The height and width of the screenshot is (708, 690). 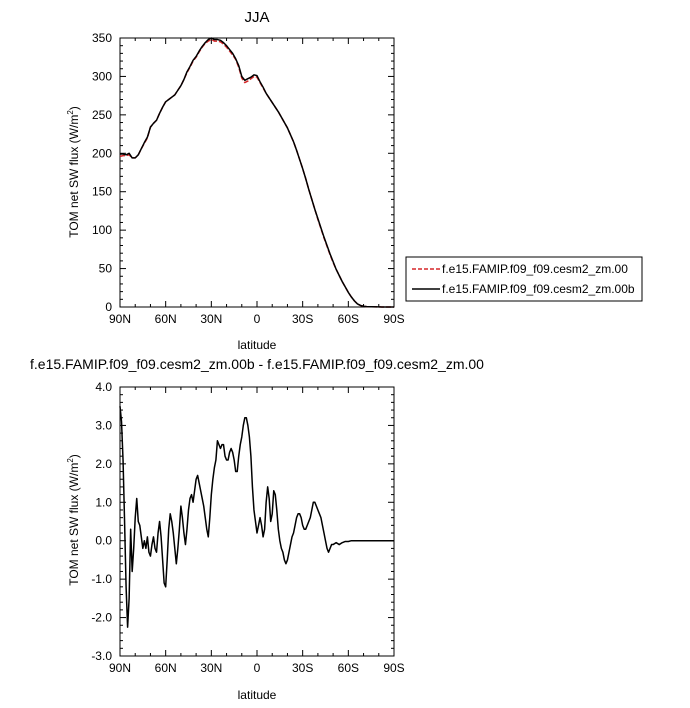 What do you see at coordinates (120, 319) in the screenshot?
I see `top-x-tick-label: 90N` at bounding box center [120, 319].